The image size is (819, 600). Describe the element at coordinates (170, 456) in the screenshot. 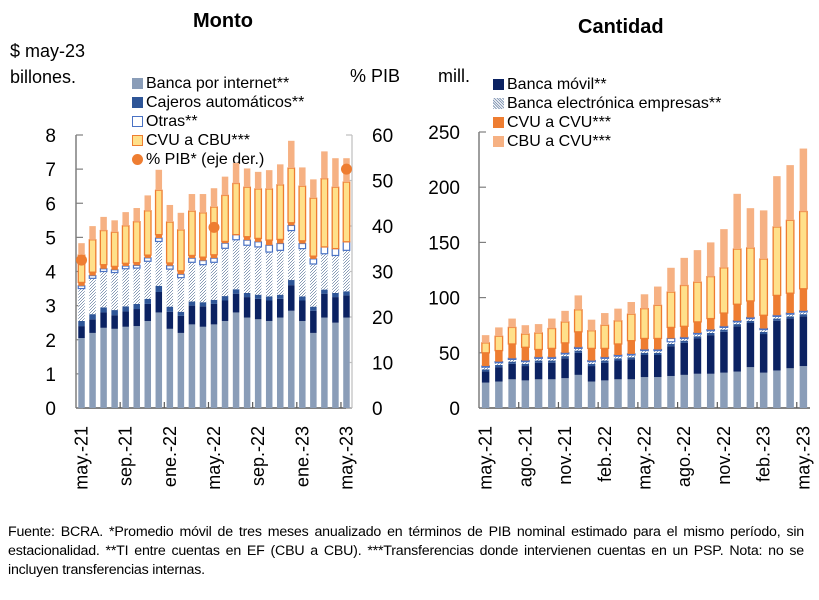

I see `x-tick-label: ene.-22` at that location.